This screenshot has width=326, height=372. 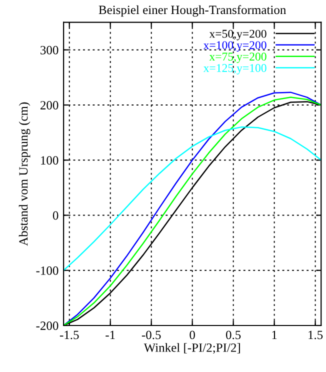 I want to click on x-tick-label: -1.5, so click(x=69, y=335).